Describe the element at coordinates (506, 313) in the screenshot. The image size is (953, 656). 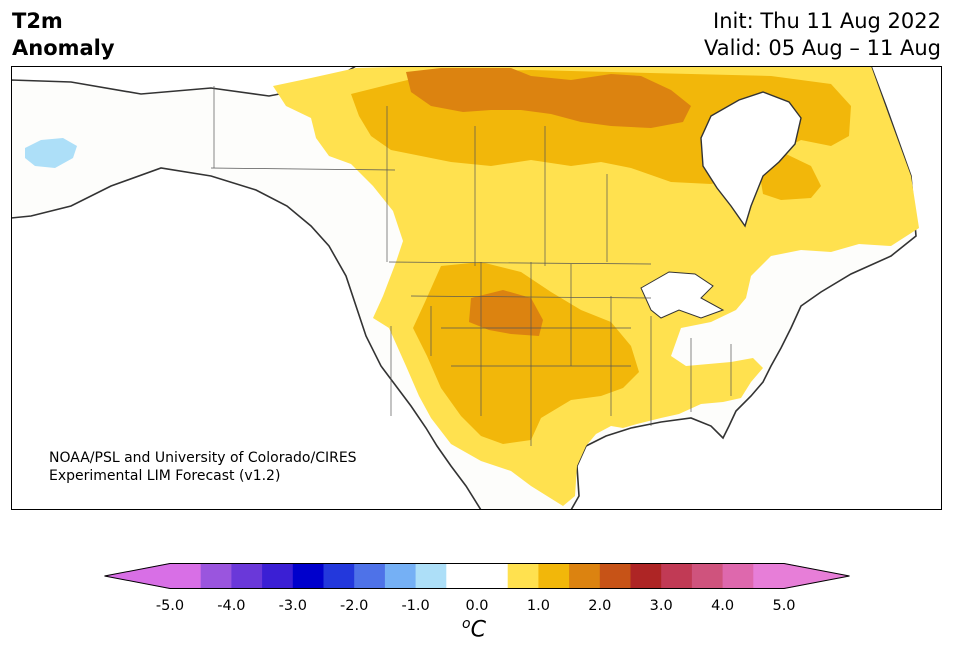
I see `anomaly-1-5-to-2-west` at that location.